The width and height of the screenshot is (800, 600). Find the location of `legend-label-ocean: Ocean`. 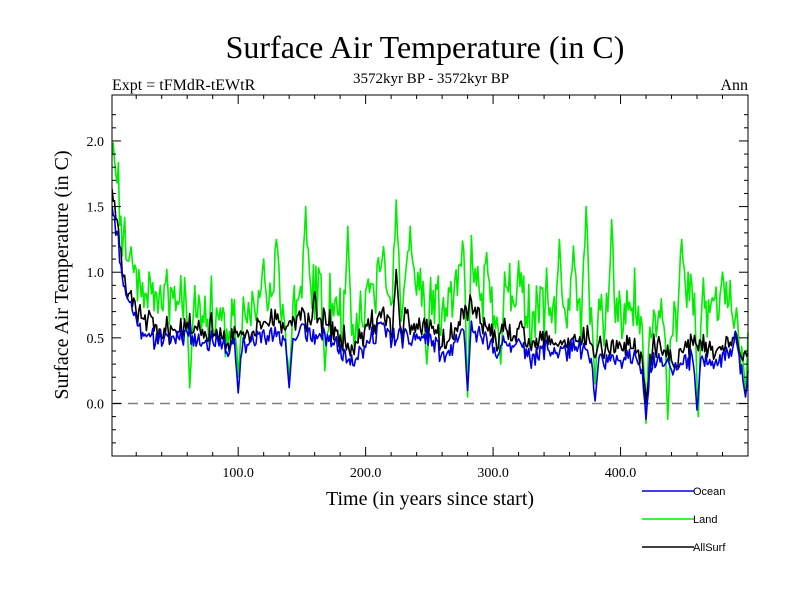

legend-label-ocean: Ocean is located at coordinates (709, 492).